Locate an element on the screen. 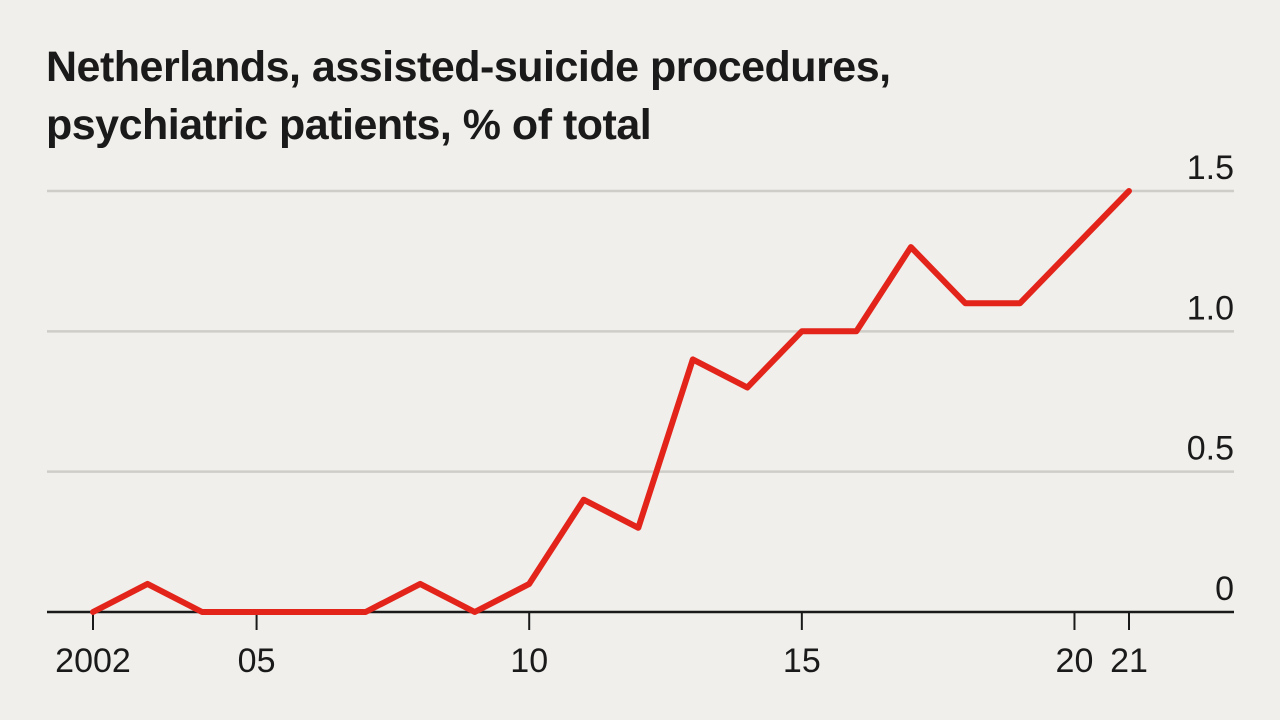 This screenshot has height=720, width=1280. x-tick-label: 2002 is located at coordinates (93, 661).